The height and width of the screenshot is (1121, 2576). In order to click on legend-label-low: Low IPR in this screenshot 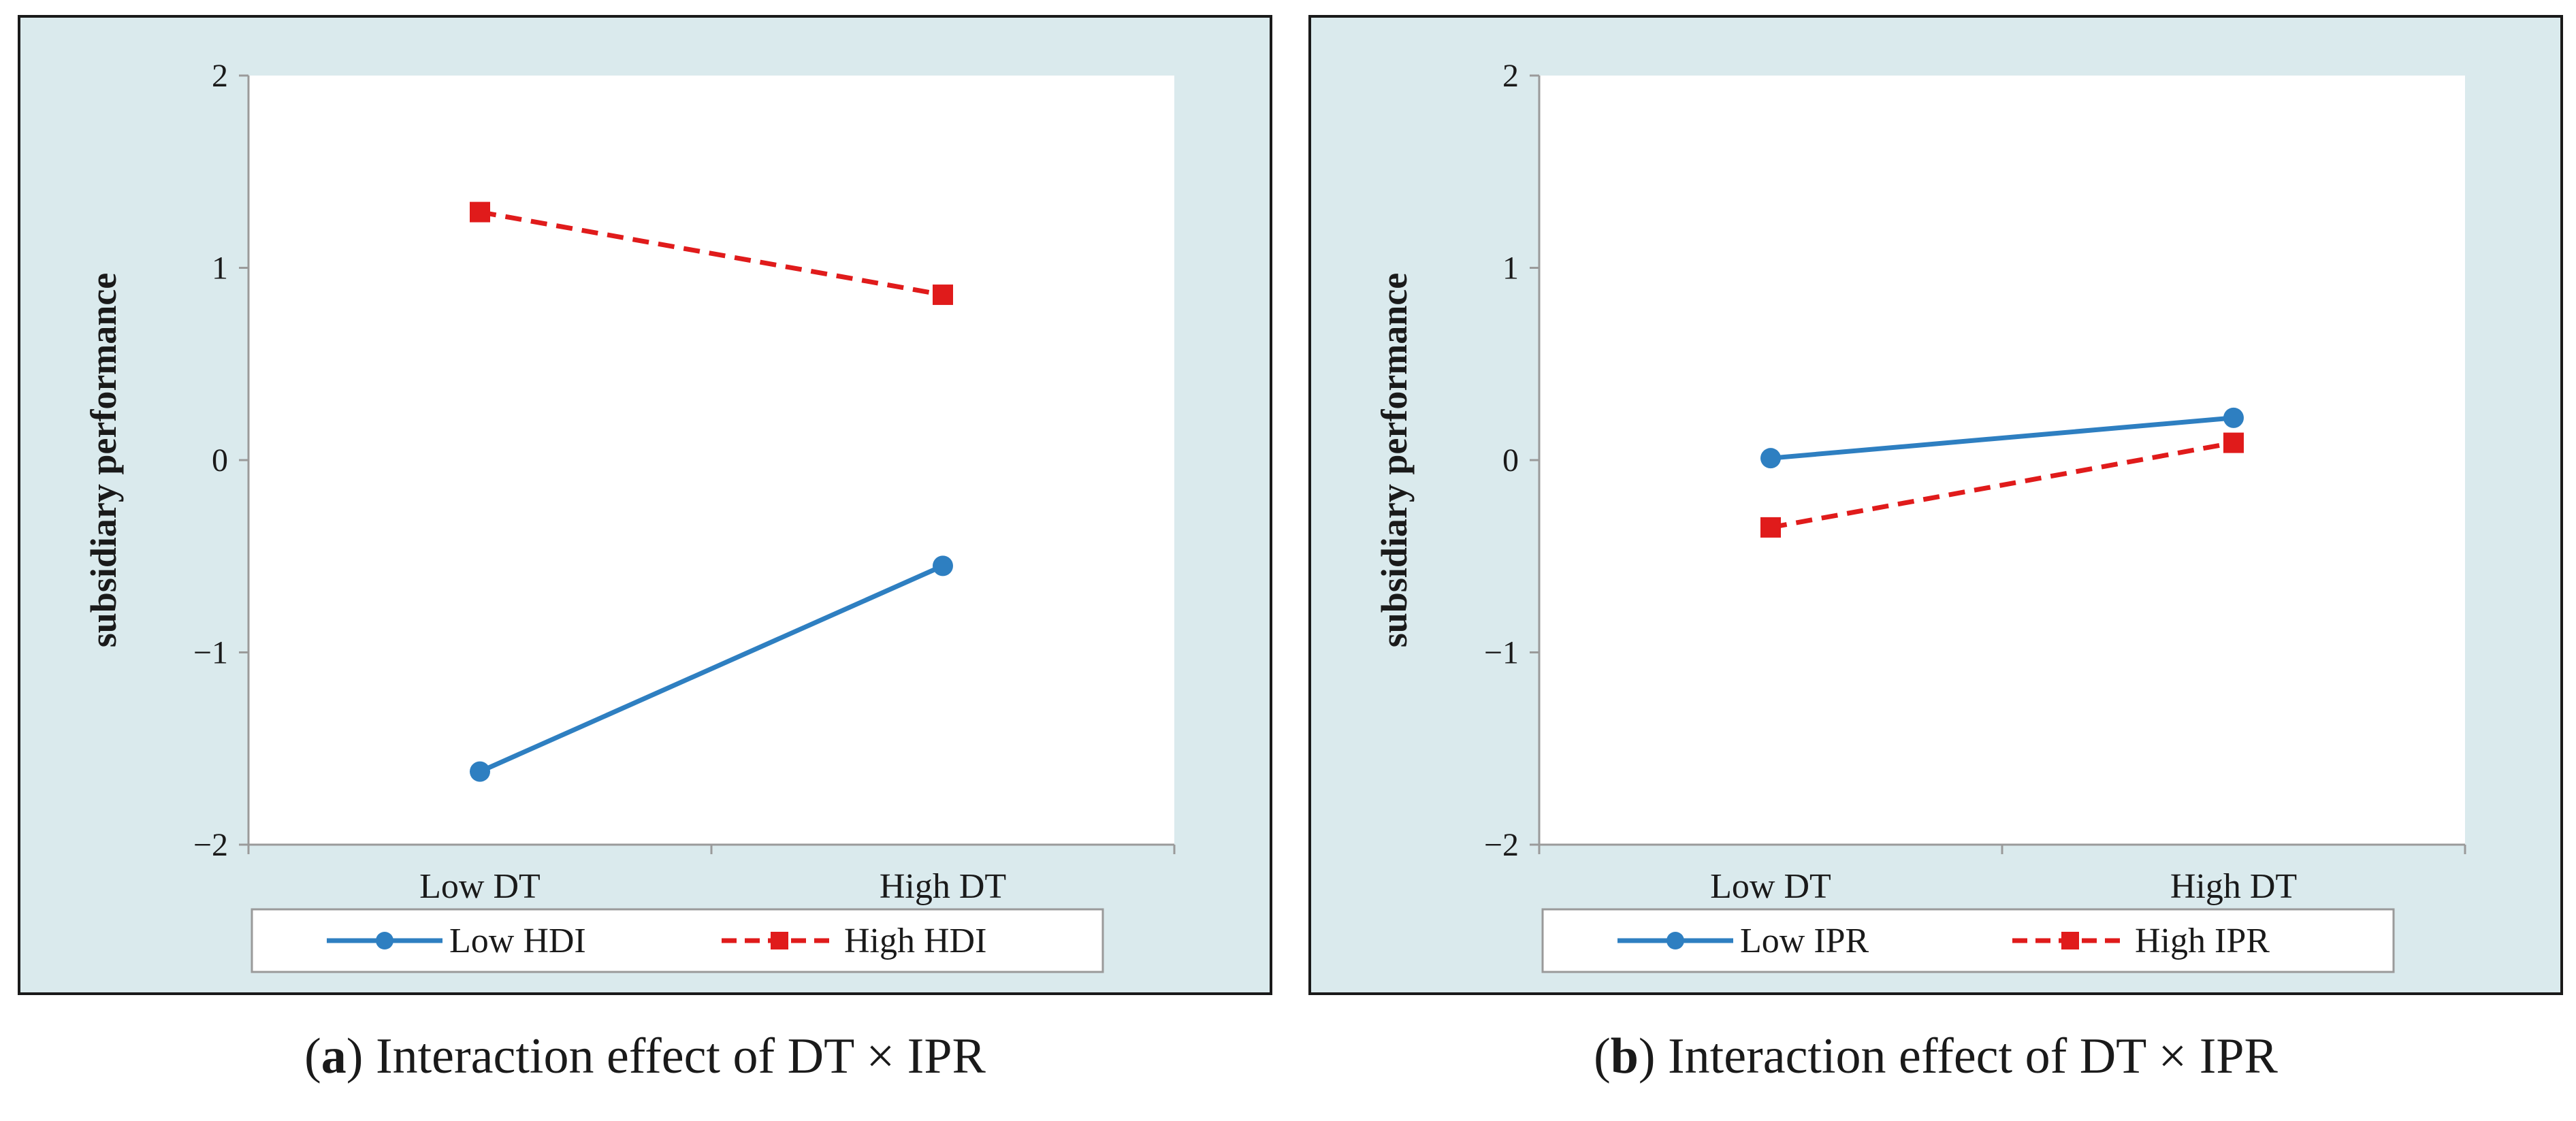, I will do `click(1805, 941)`.